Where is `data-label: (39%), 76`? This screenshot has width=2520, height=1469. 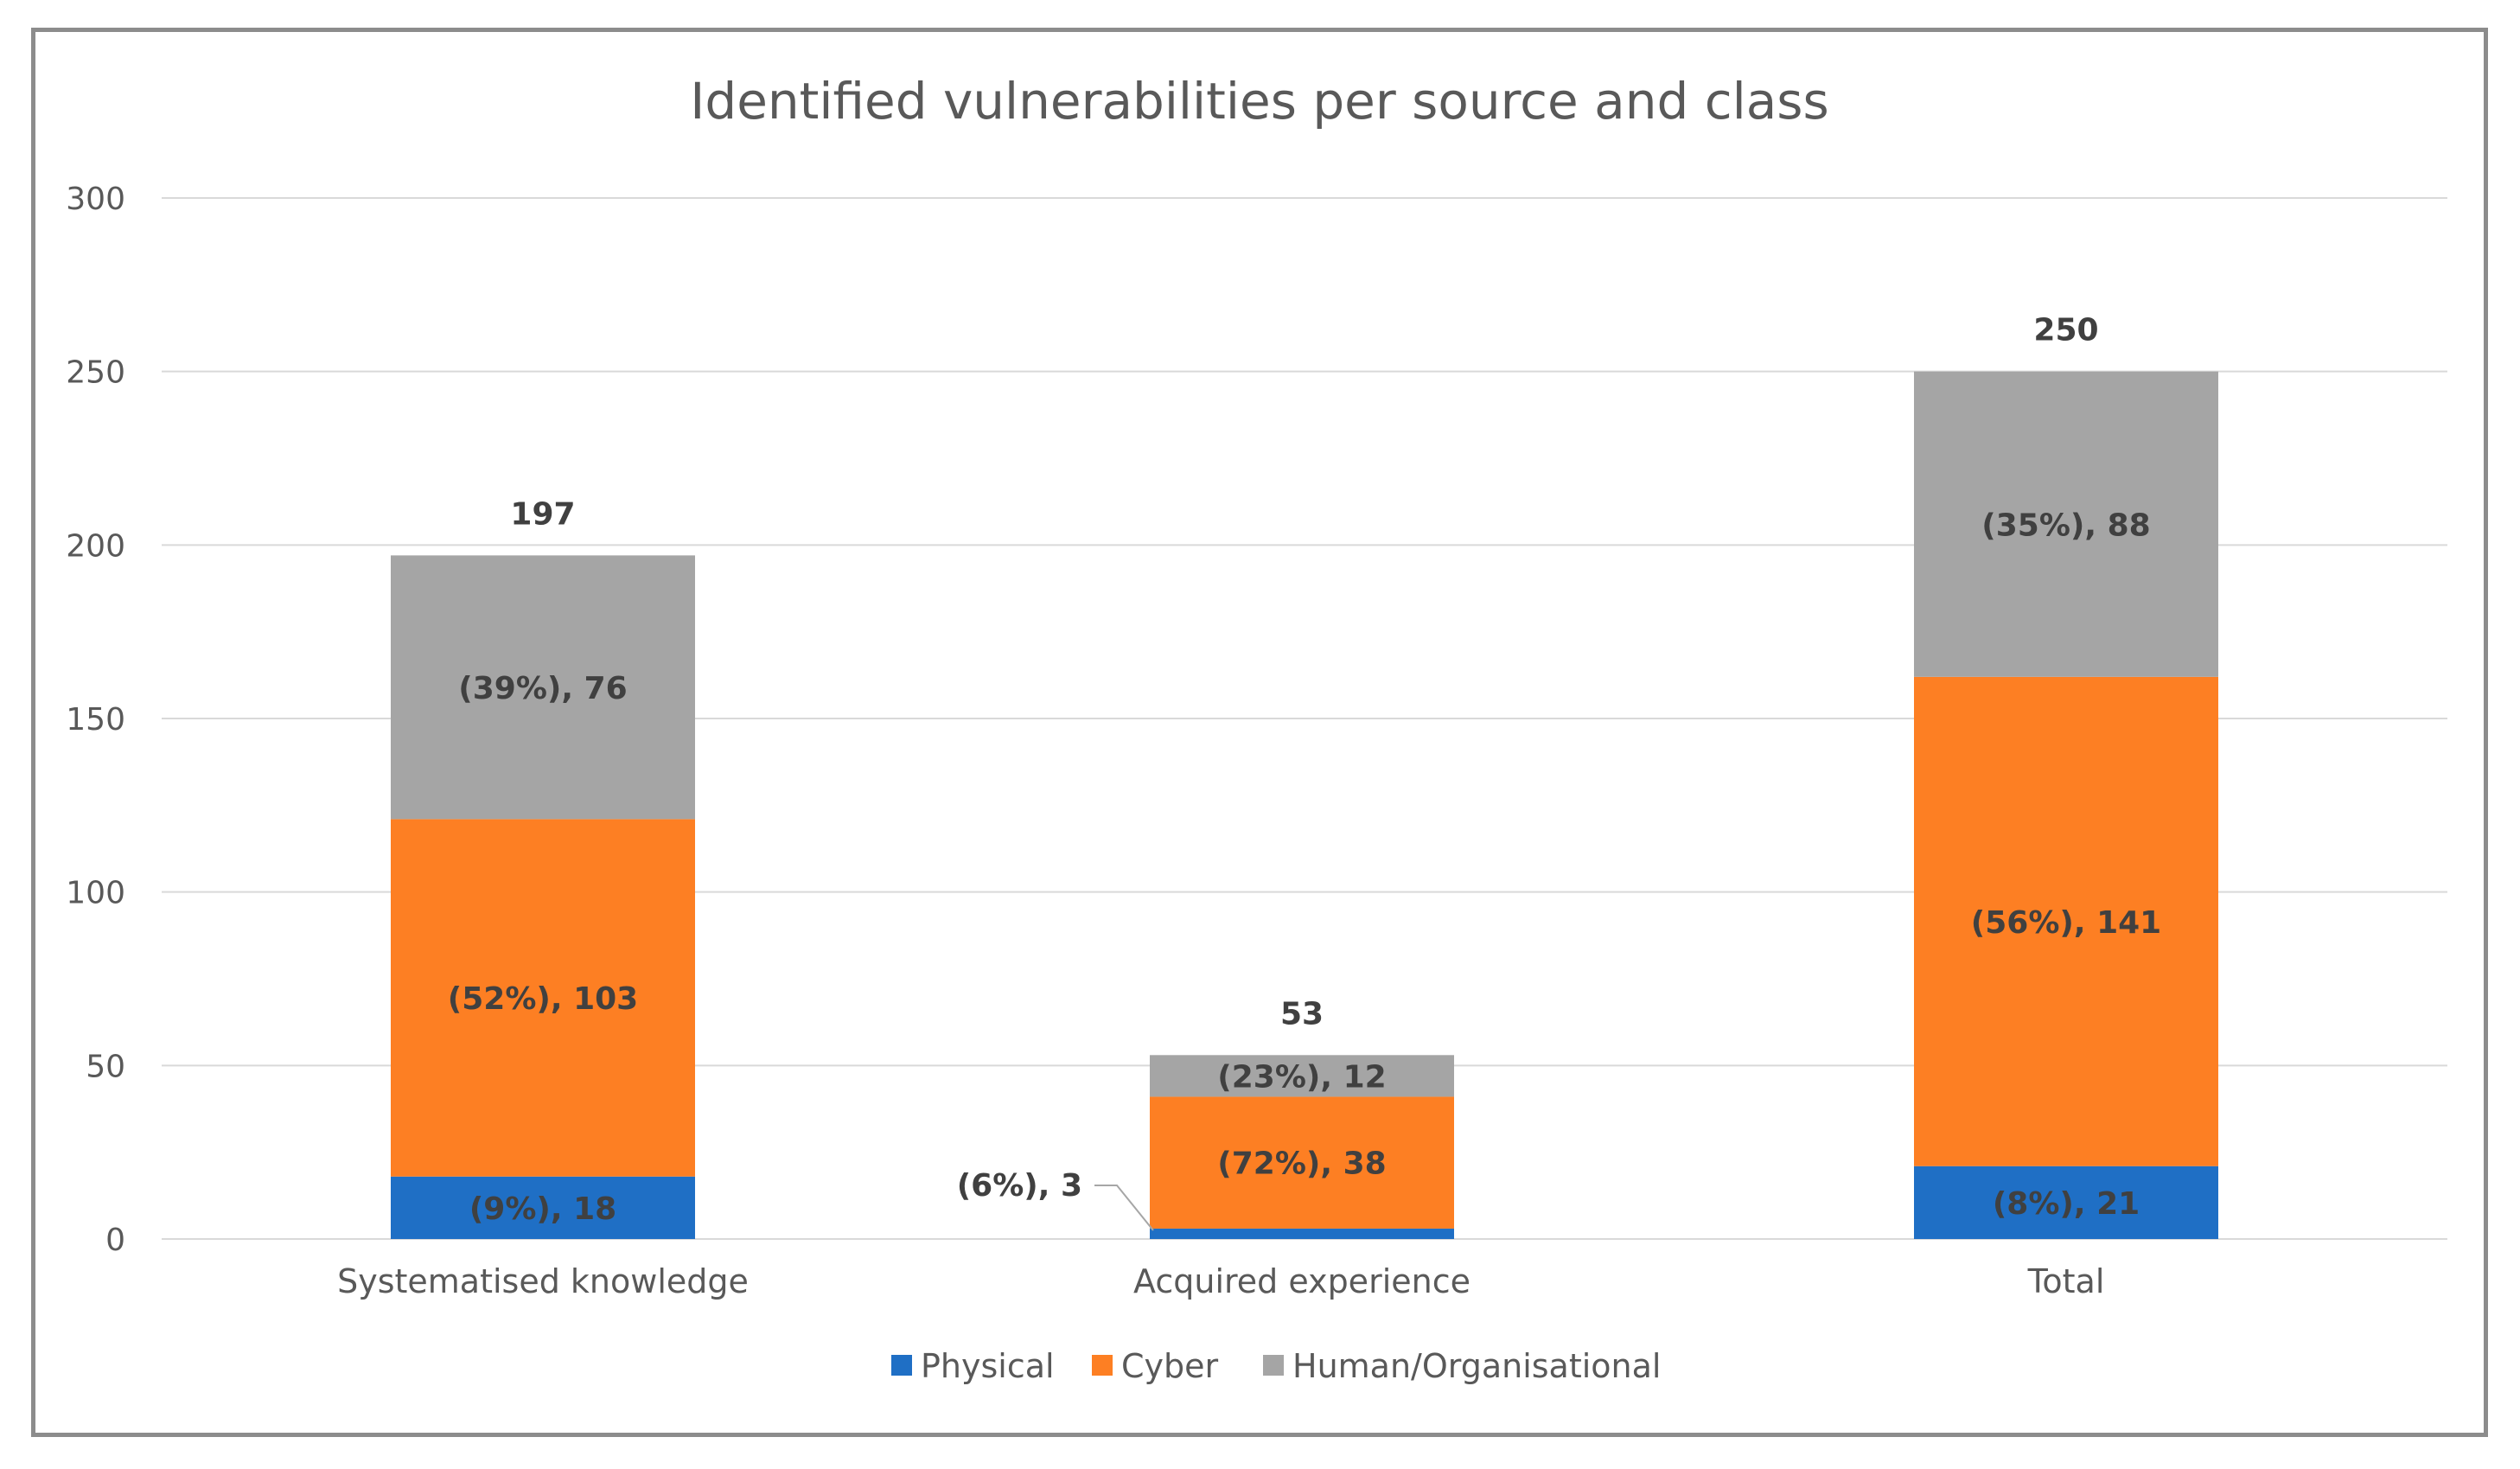
data-label: (39%), 76 is located at coordinates (542, 688).